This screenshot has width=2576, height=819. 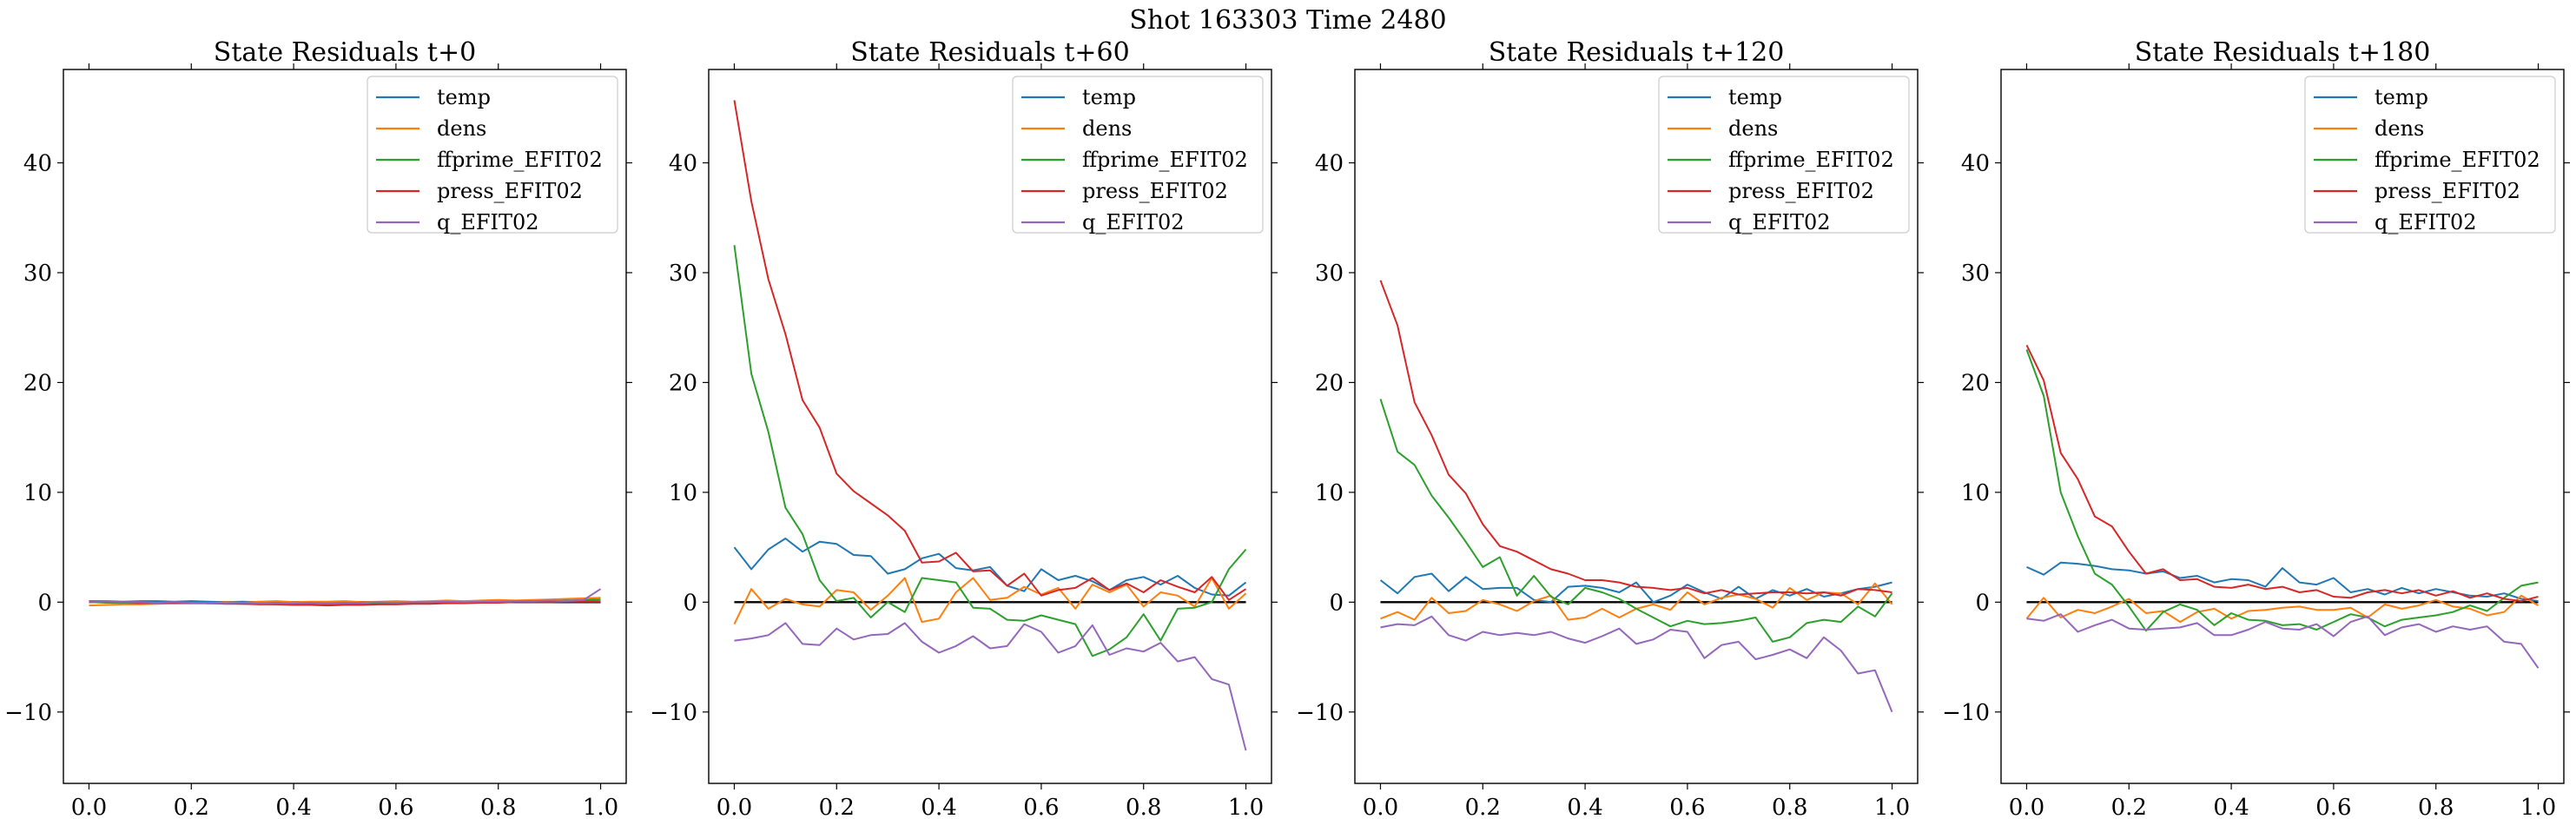 I want to click on panel-title: State Residuals t+0, so click(x=345, y=52).